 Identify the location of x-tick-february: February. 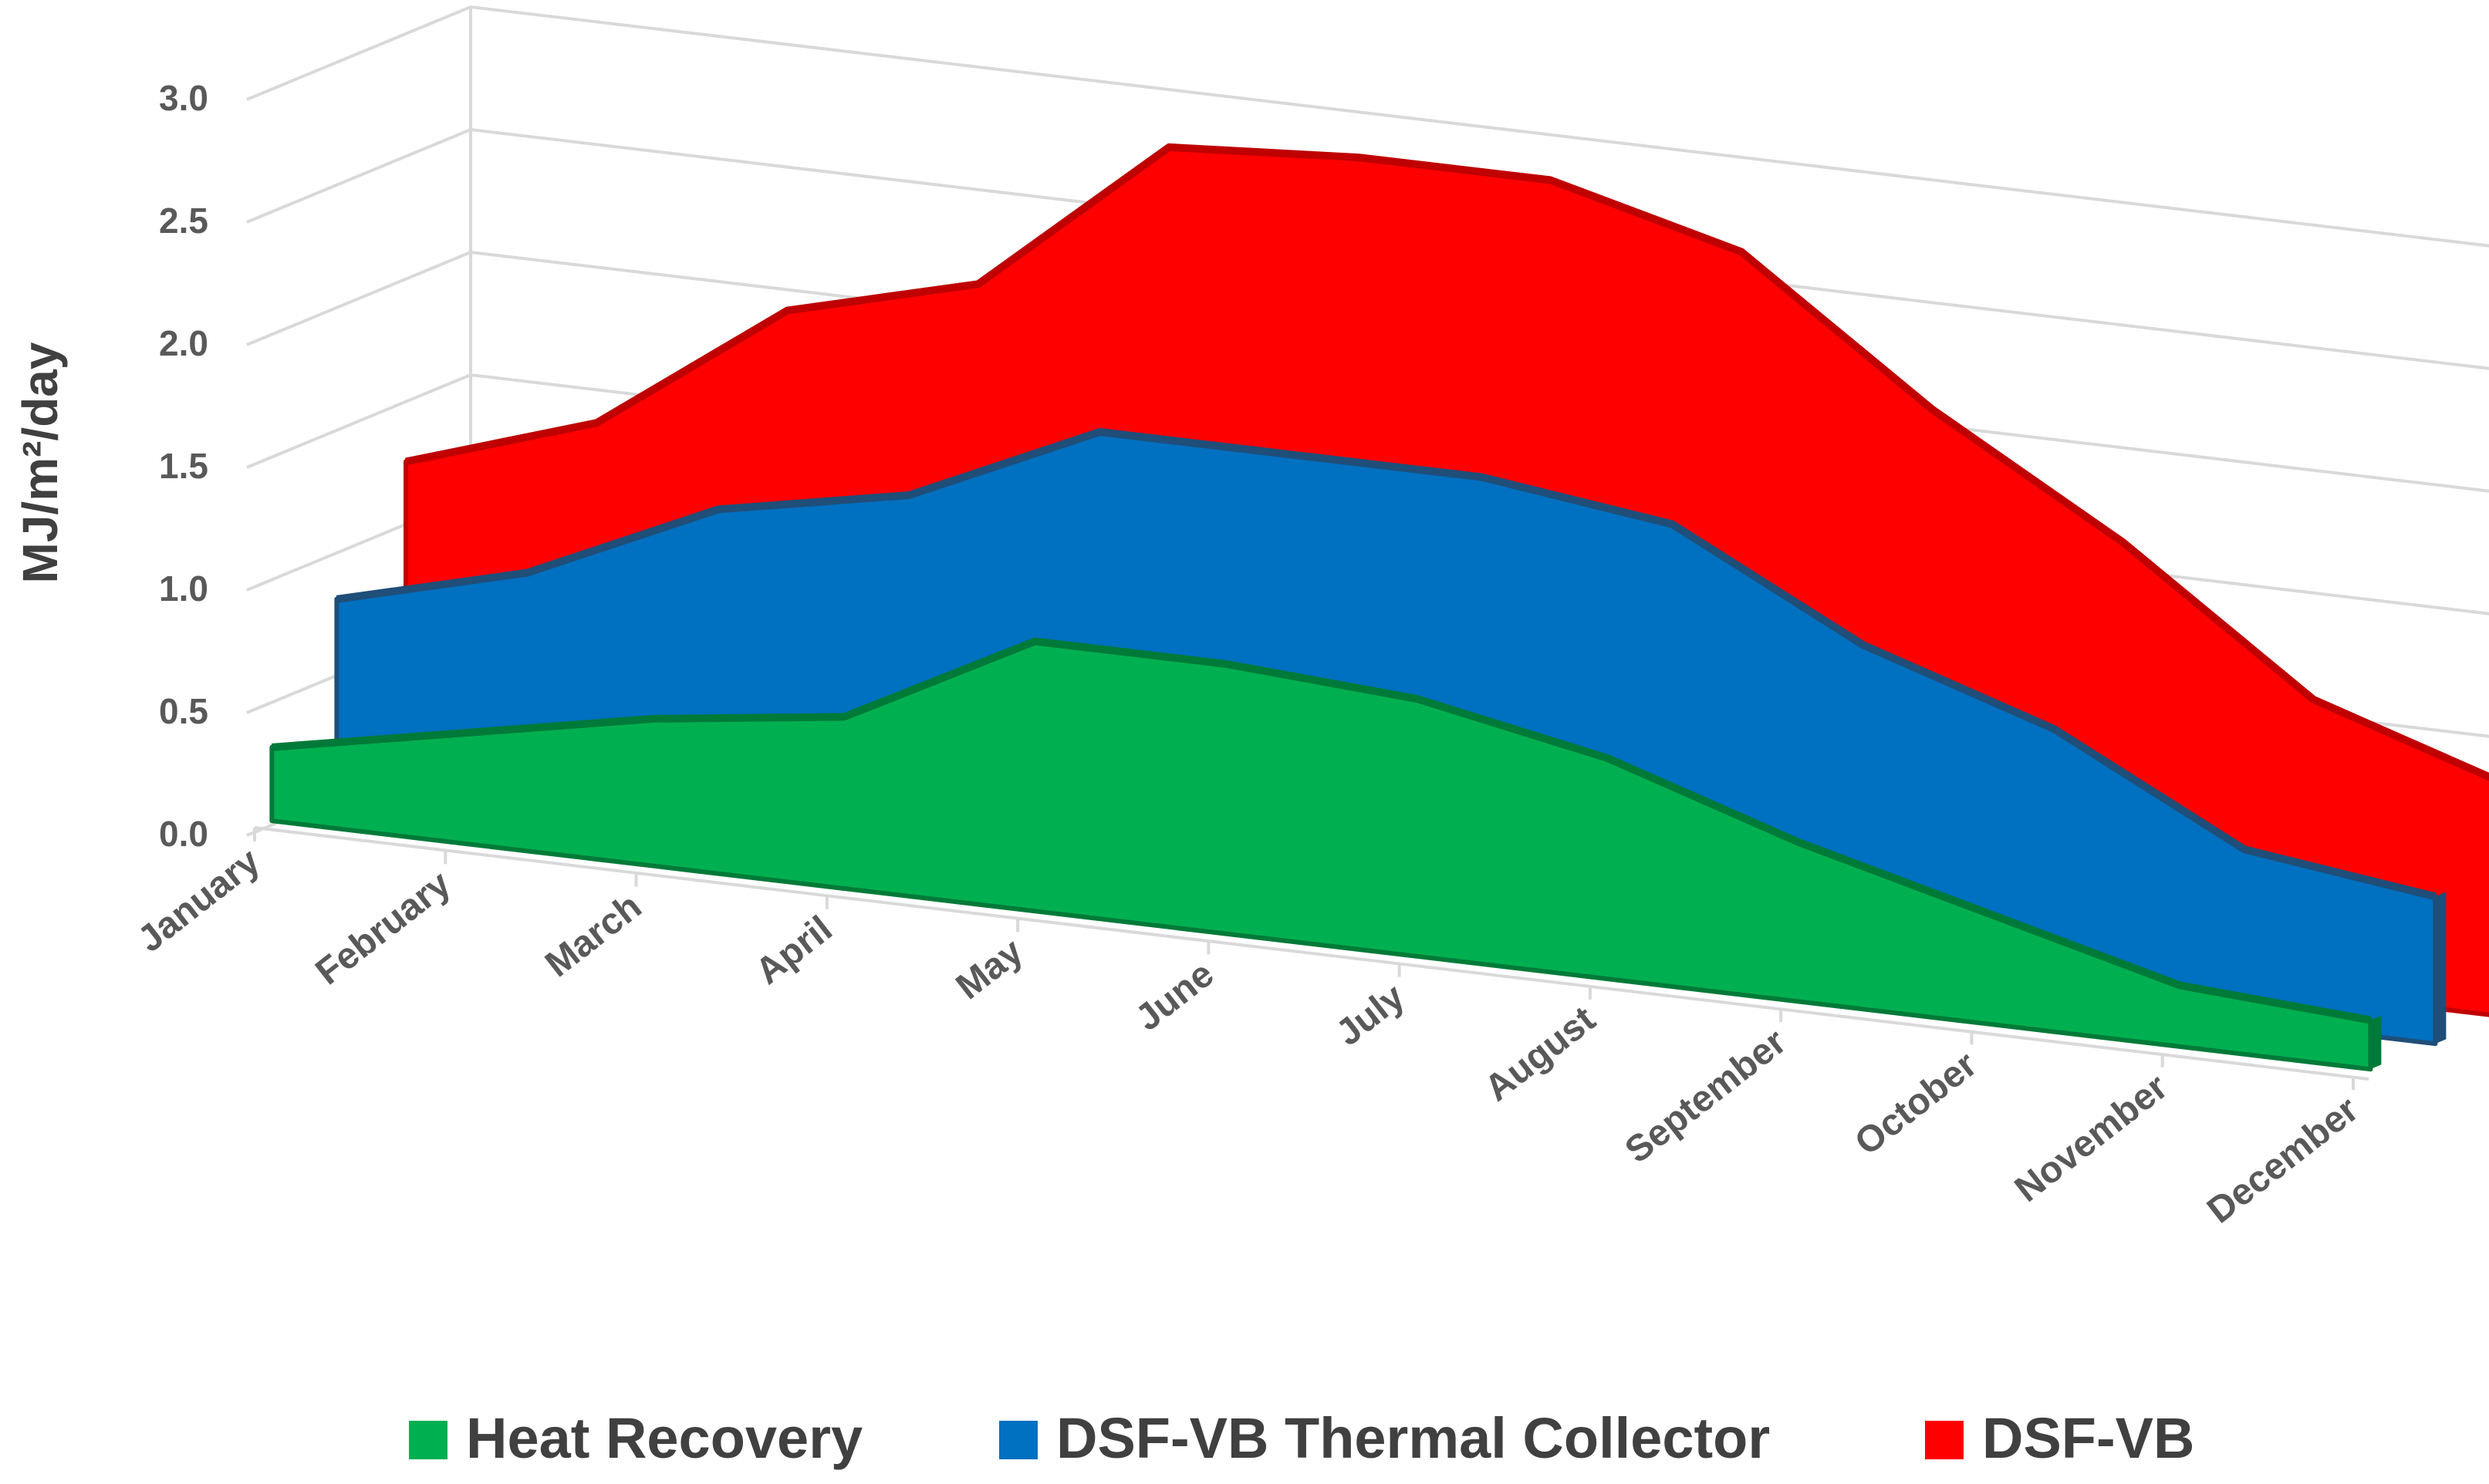
(384, 928).